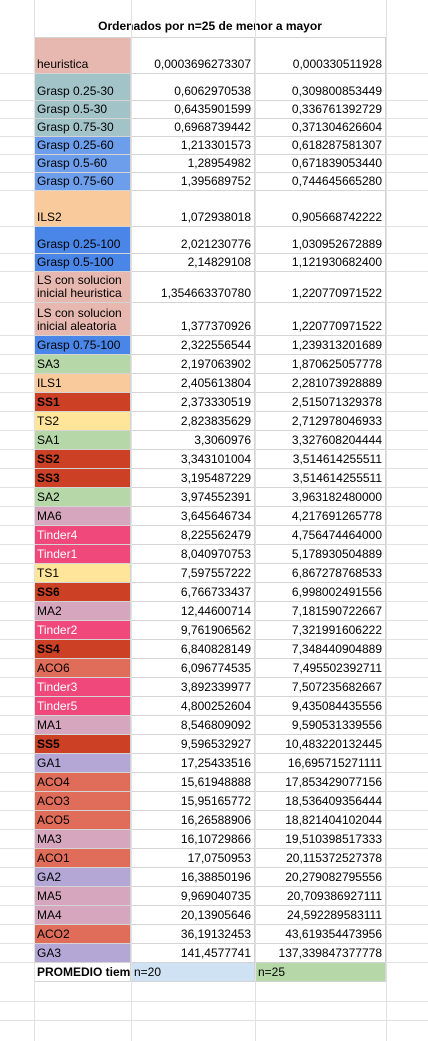  What do you see at coordinates (82, 763) in the screenshot?
I see `algorithm-name-cell: GA1` at bounding box center [82, 763].